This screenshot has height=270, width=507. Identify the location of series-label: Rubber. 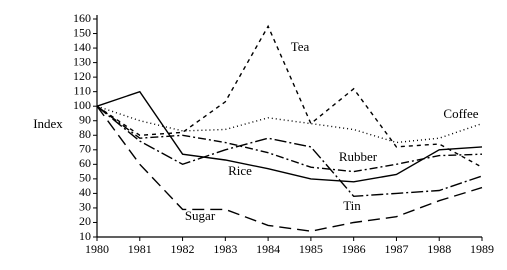
(358, 156).